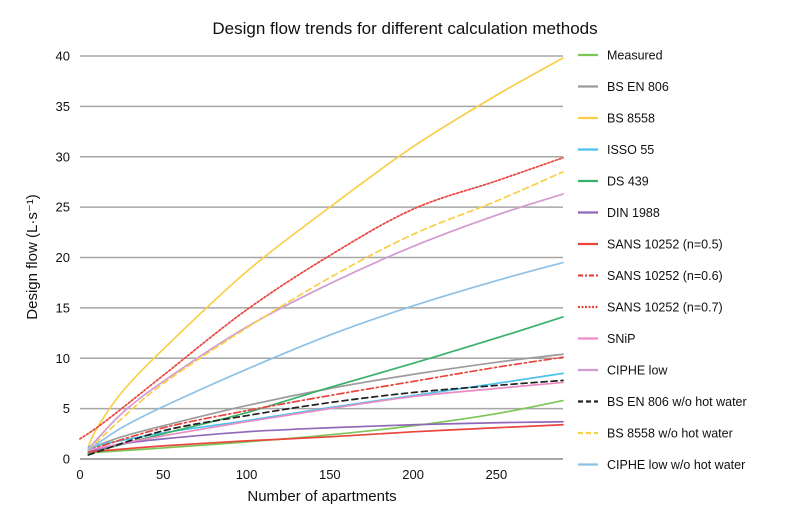 The image size is (792, 516). What do you see at coordinates (63, 257) in the screenshot?
I see `y-tick-label: 20` at bounding box center [63, 257].